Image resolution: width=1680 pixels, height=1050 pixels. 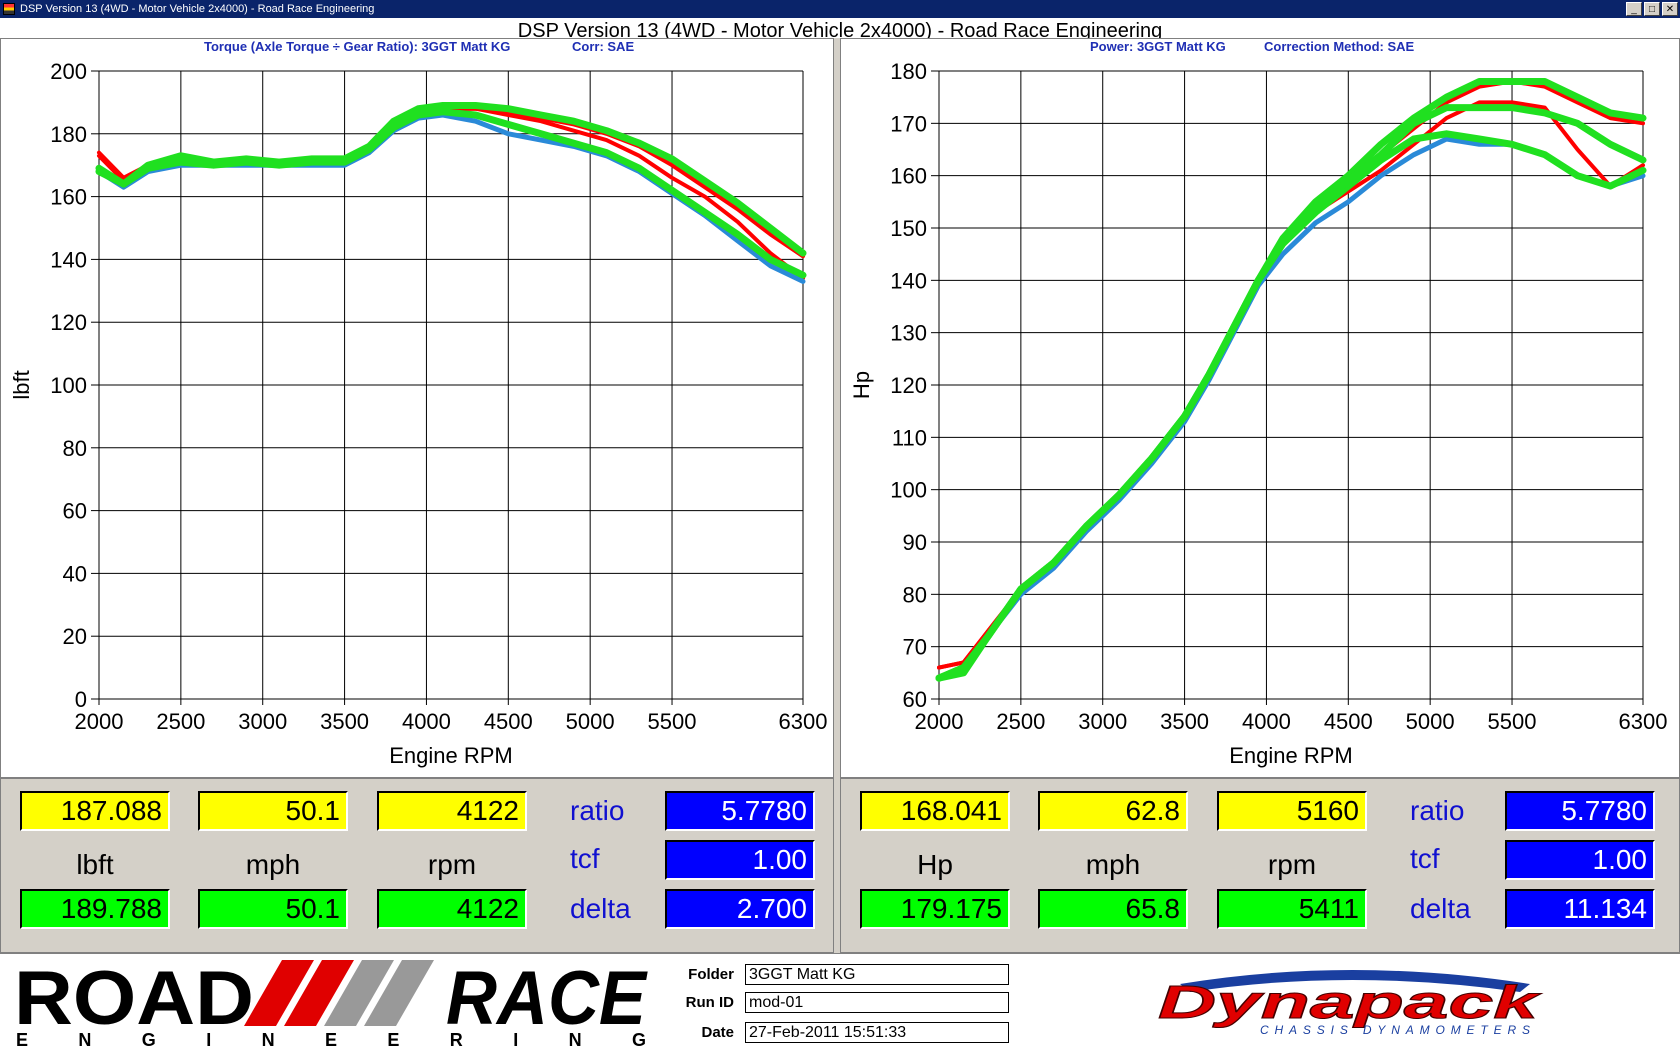 I want to click on y-tick-label: 150, so click(x=908, y=228).